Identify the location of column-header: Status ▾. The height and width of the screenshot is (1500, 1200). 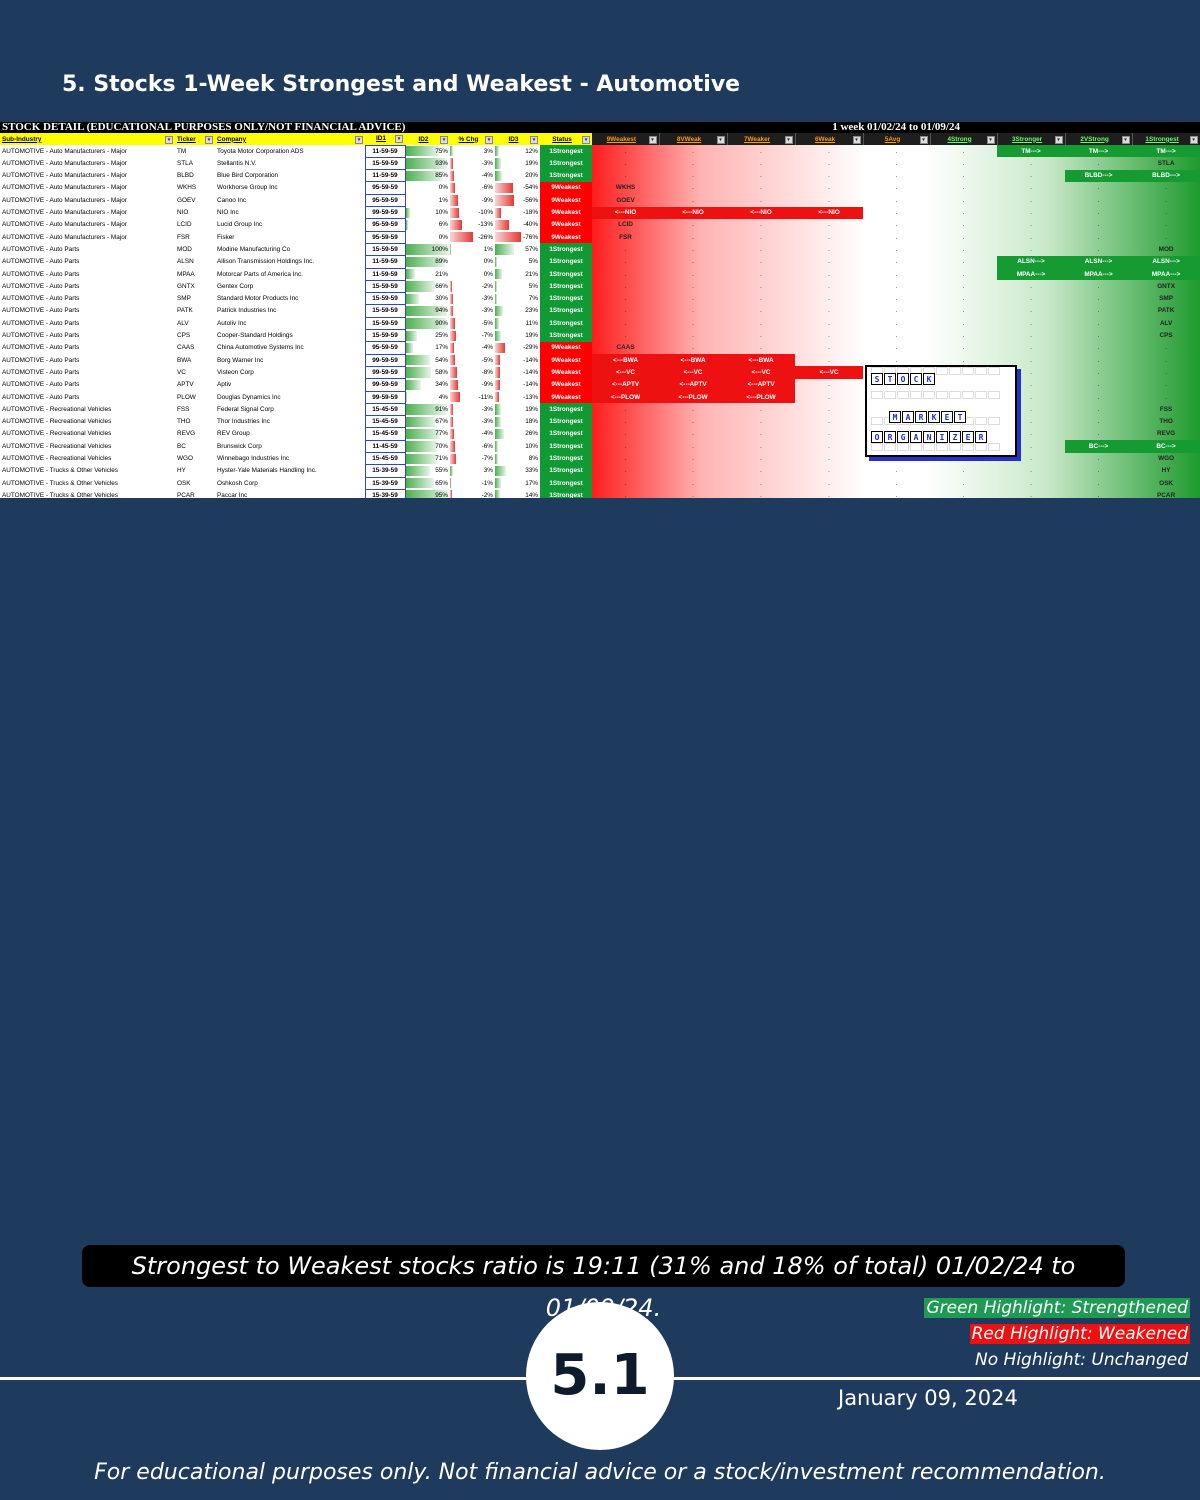
(566, 139).